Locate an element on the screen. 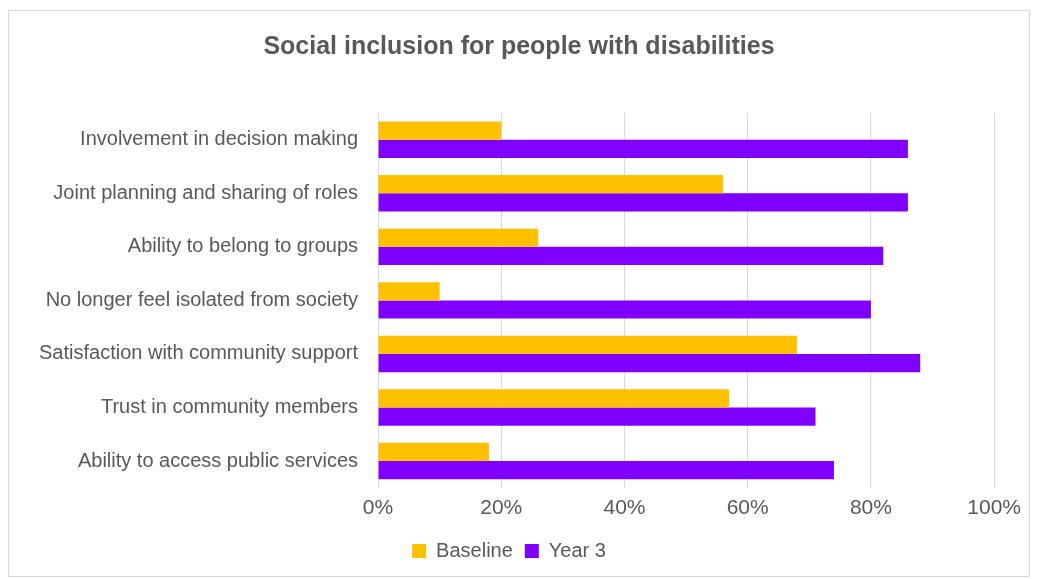 The height and width of the screenshot is (579, 1039). x-tick-label: 100% is located at coordinates (994, 507).